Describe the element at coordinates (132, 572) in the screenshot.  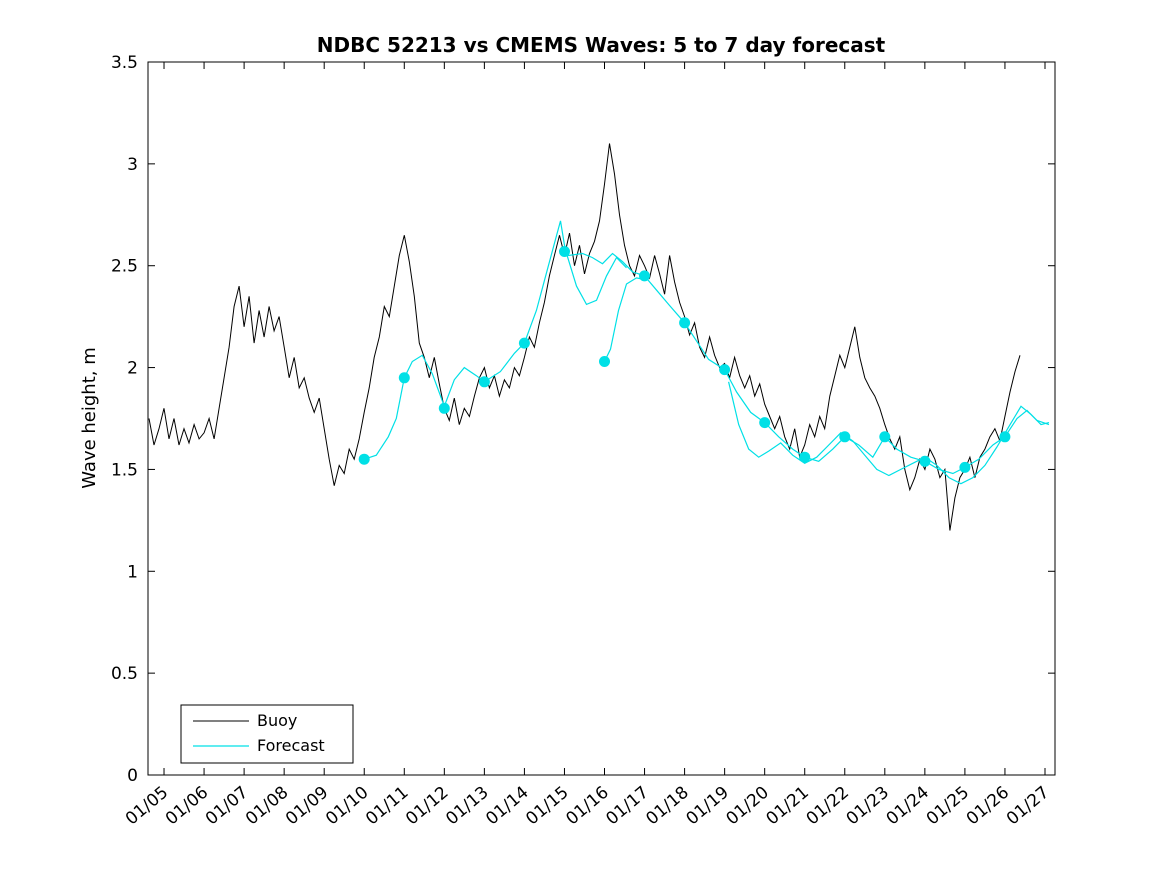
I see `y-tick-label: 1` at that location.